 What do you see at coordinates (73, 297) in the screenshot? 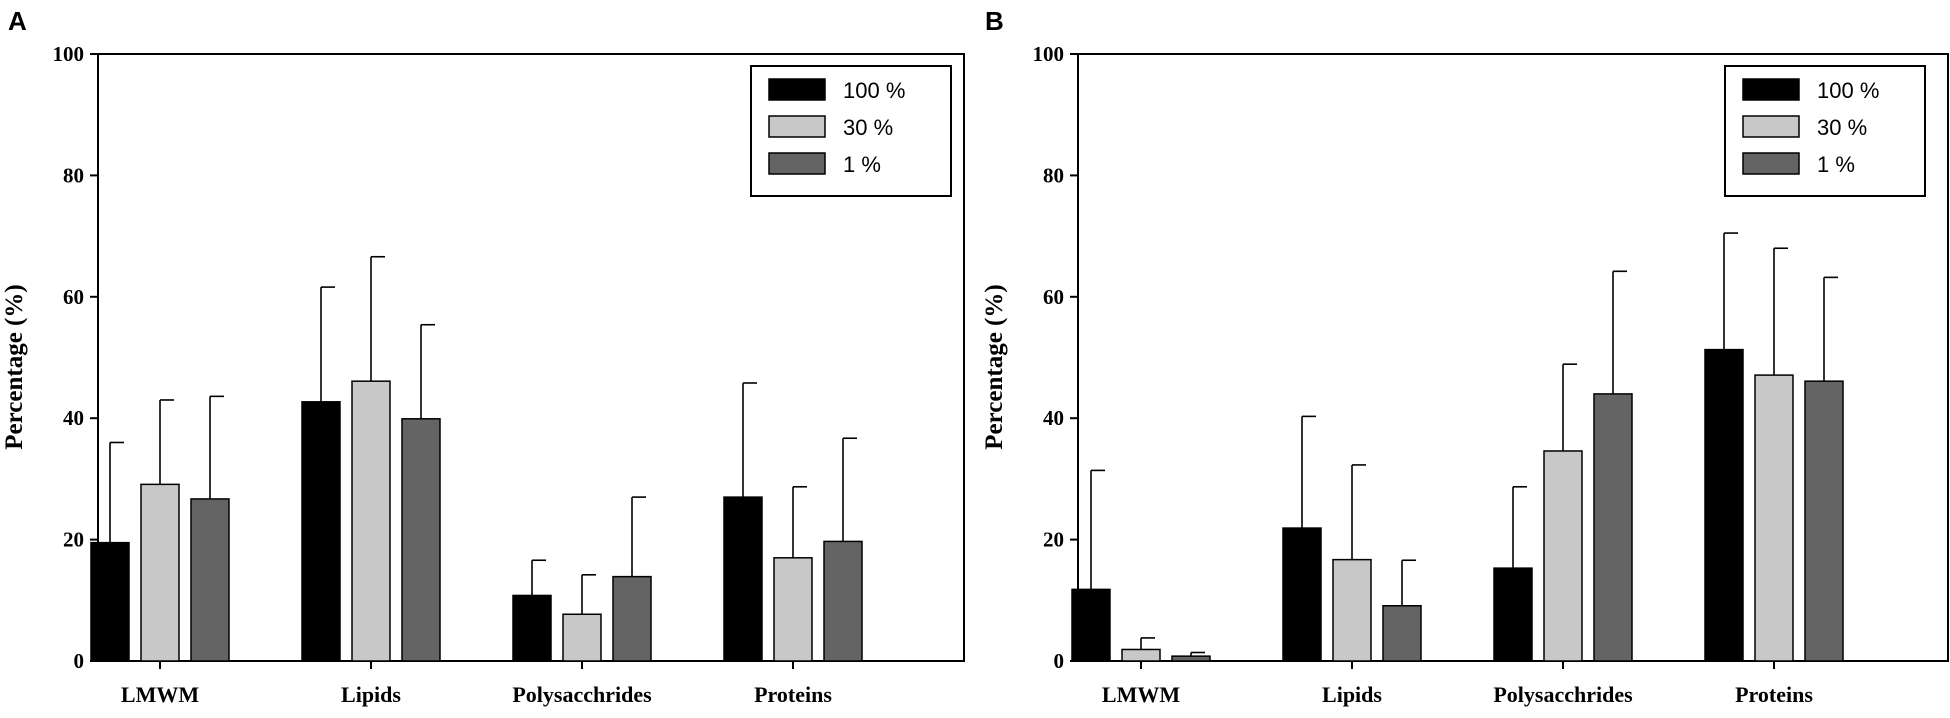
I see `panel-a-y-tick-label: 60` at bounding box center [73, 297].